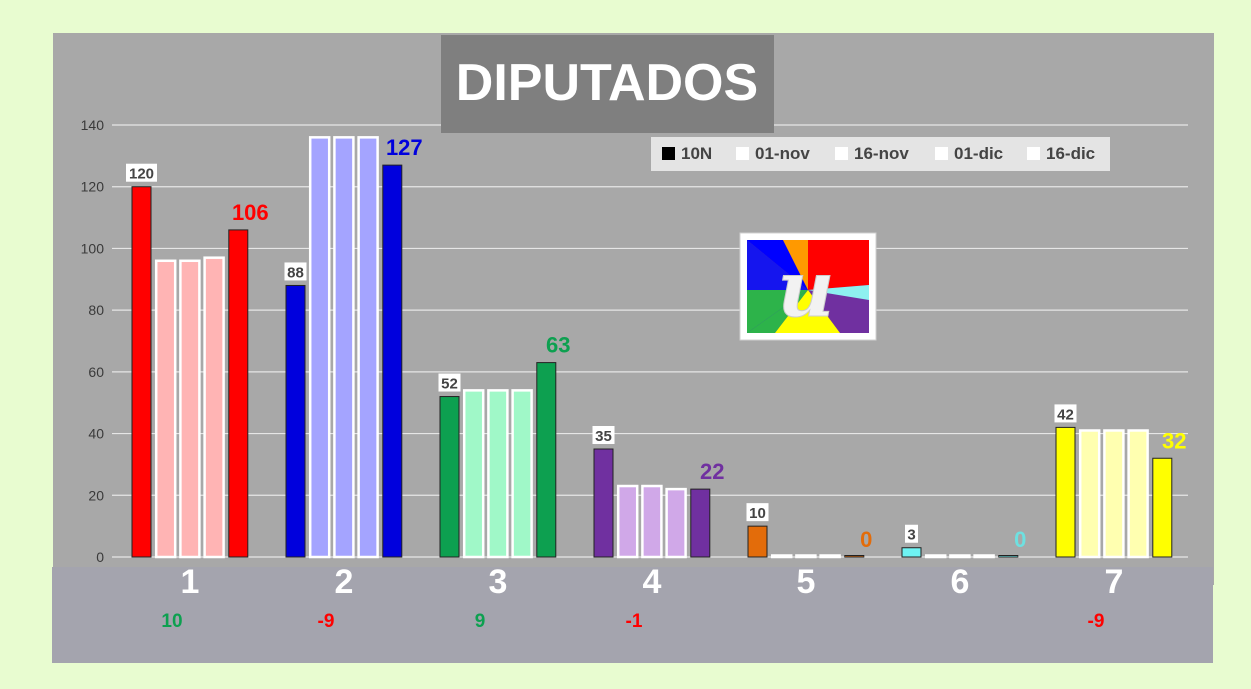 This screenshot has width=1251, height=689. I want to click on value-label-last: 63, so click(558, 345).